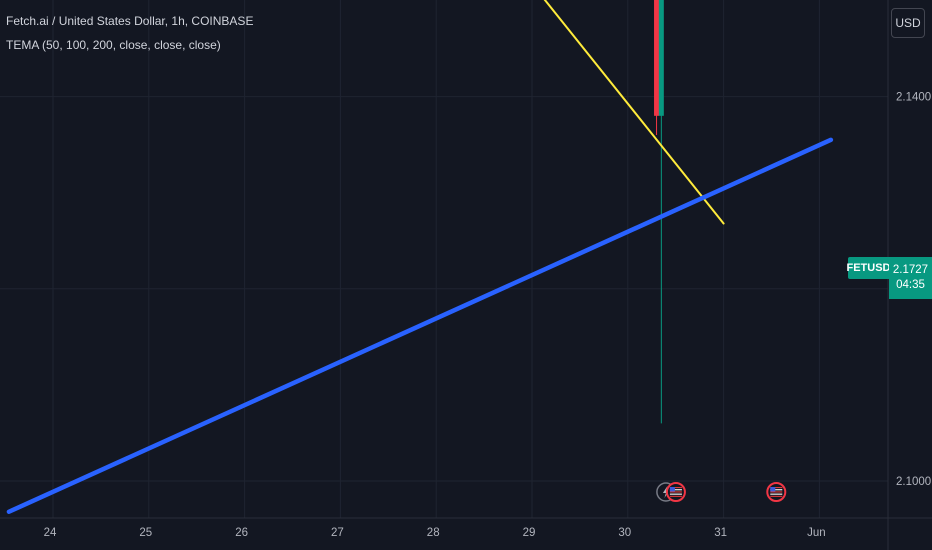 The width and height of the screenshot is (932, 550). Describe the element at coordinates (337, 533) in the screenshot. I see `x-tick-label: 27` at that location.